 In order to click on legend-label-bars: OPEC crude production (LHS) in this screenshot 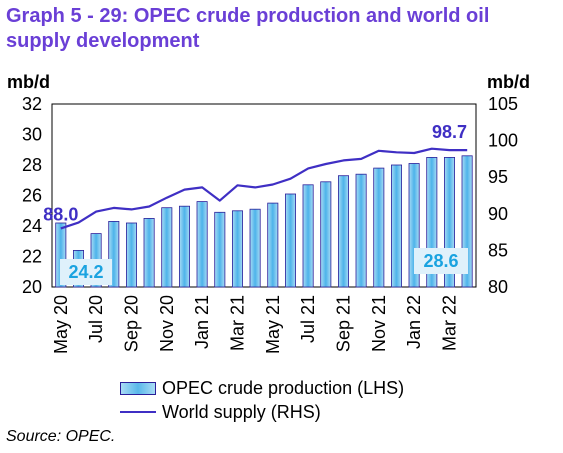, I will do `click(283, 387)`.